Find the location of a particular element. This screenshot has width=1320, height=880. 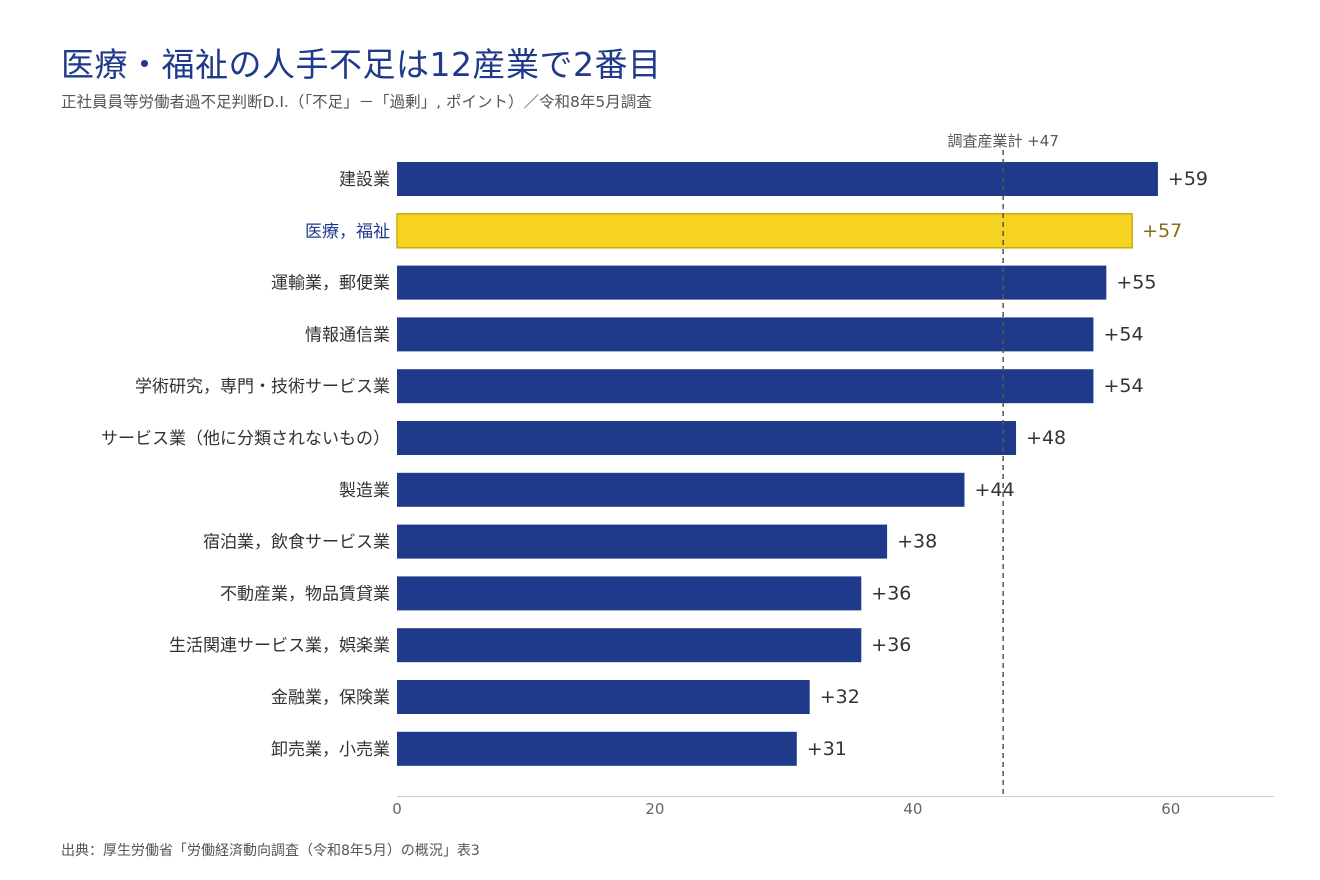

category-label: 金融業，保険業 is located at coordinates (330, 698).